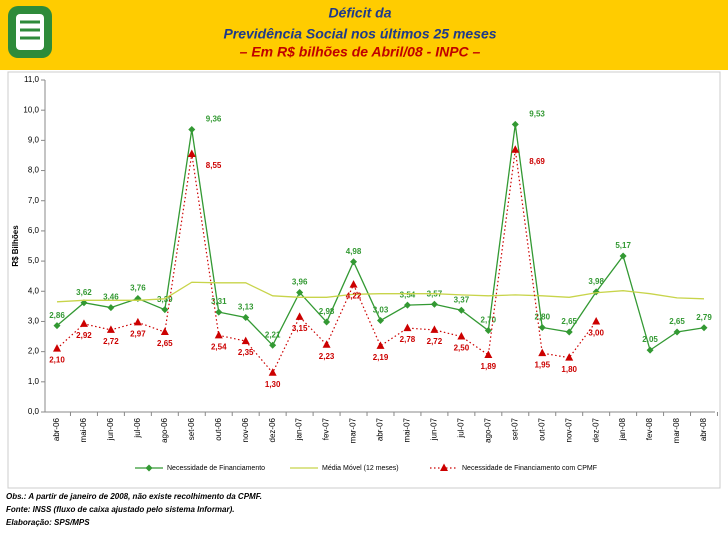 The image size is (728, 546). What do you see at coordinates (380, 429) in the screenshot?
I see `x-tick-label: abr-07` at bounding box center [380, 429].